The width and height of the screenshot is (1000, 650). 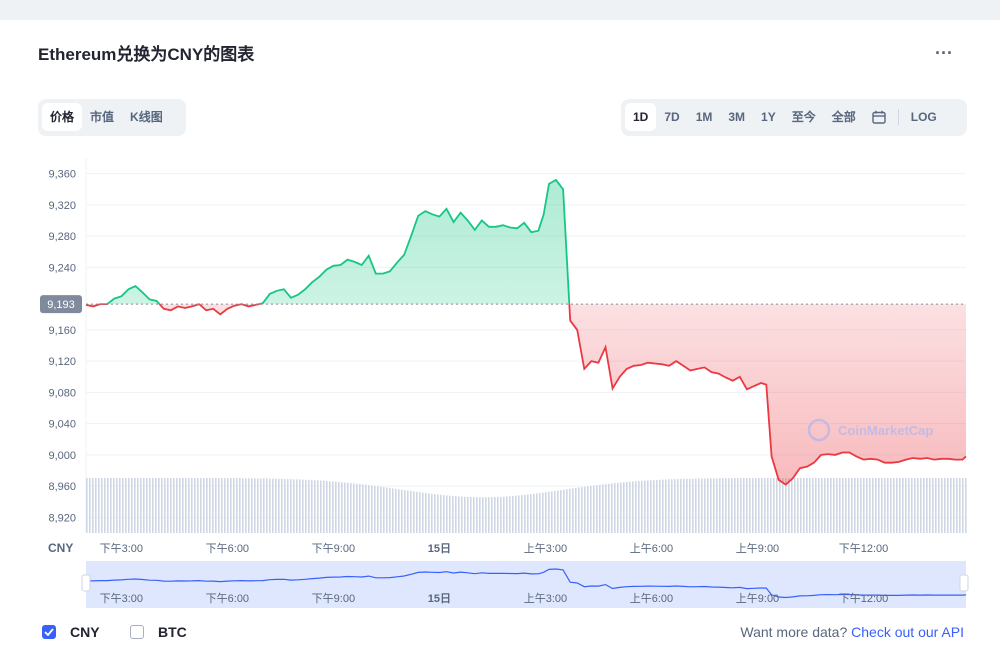 I want to click on range-1d: 1D, so click(x=641, y=117).